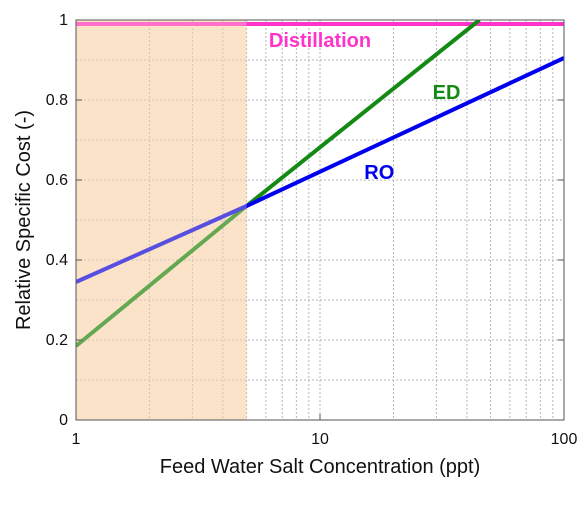  Describe the element at coordinates (564, 439) in the screenshot. I see `x-tick-label: 100` at that location.